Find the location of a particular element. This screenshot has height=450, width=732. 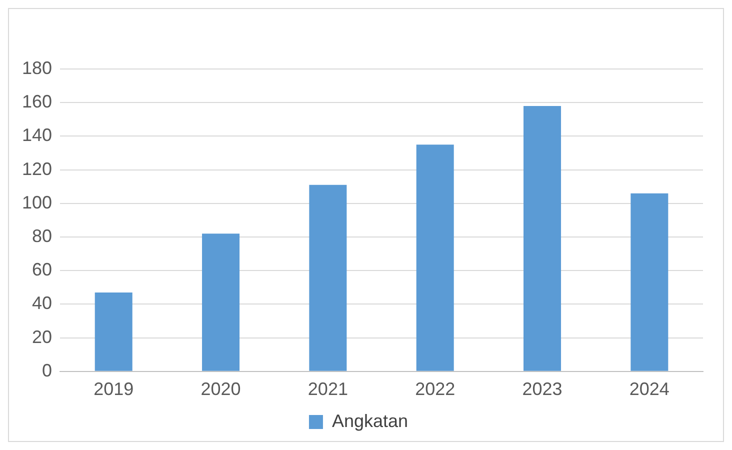

y-tick-label: 100 is located at coordinates (37, 202).